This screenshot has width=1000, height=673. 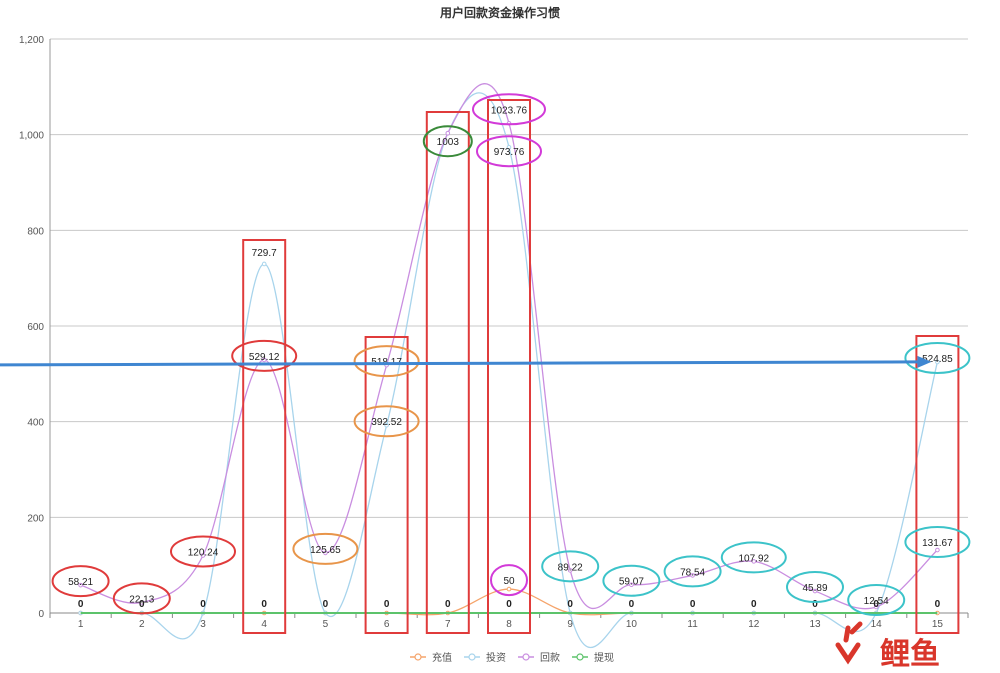 I want to click on watermark-logo: 鲤鱼, so click(x=887, y=646).